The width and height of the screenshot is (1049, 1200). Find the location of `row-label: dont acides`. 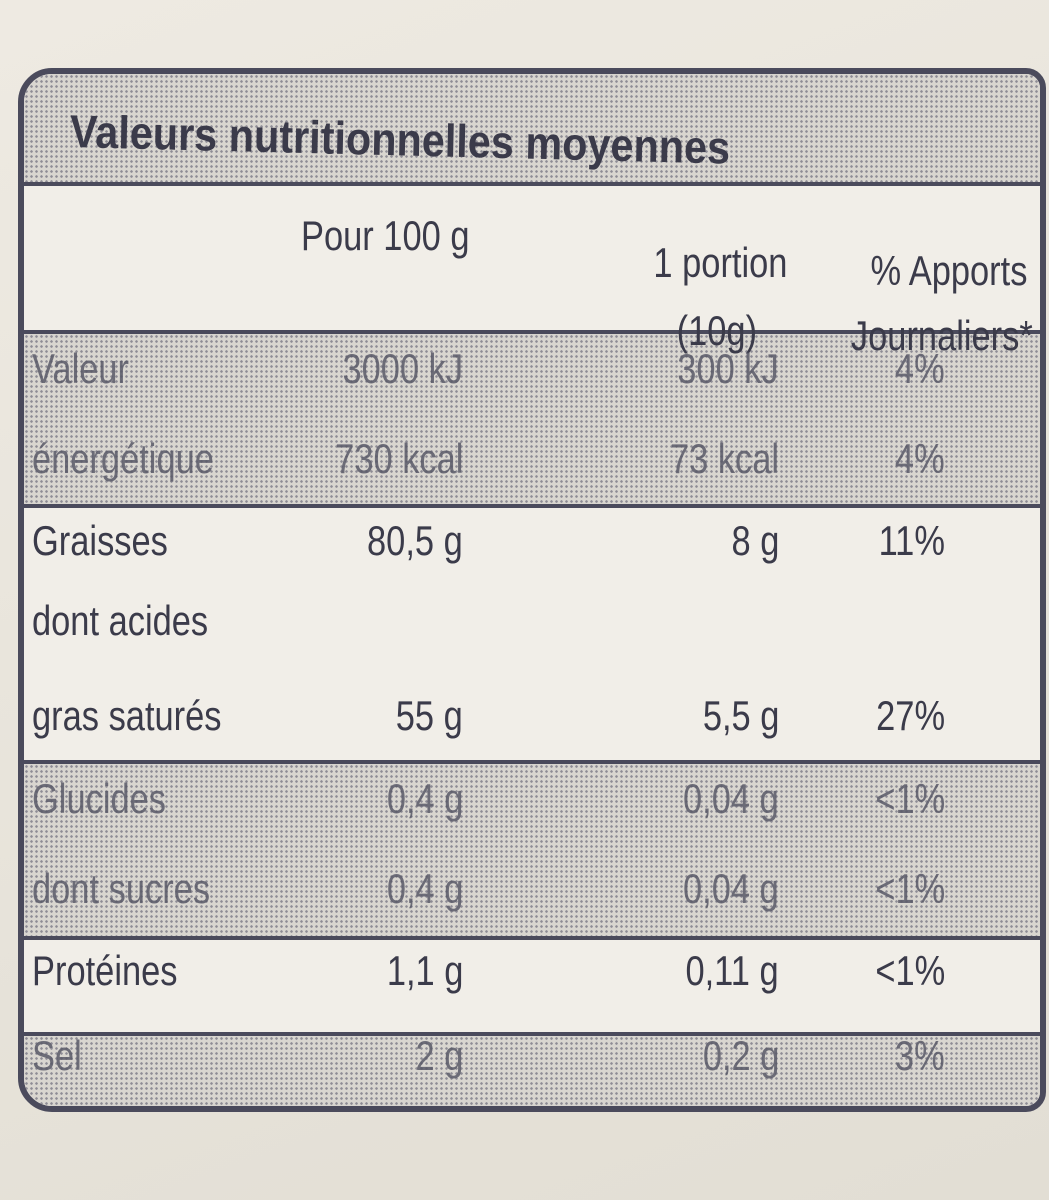

row-label: dont acides is located at coordinates (120, 620).